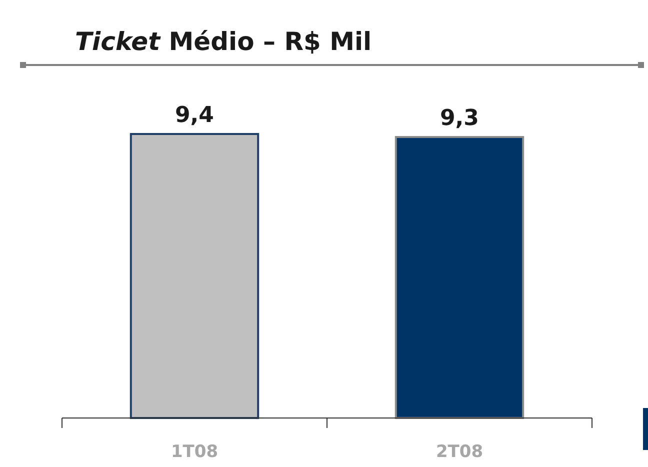  I want to click on x-tick-label: 1T08, so click(194, 452).